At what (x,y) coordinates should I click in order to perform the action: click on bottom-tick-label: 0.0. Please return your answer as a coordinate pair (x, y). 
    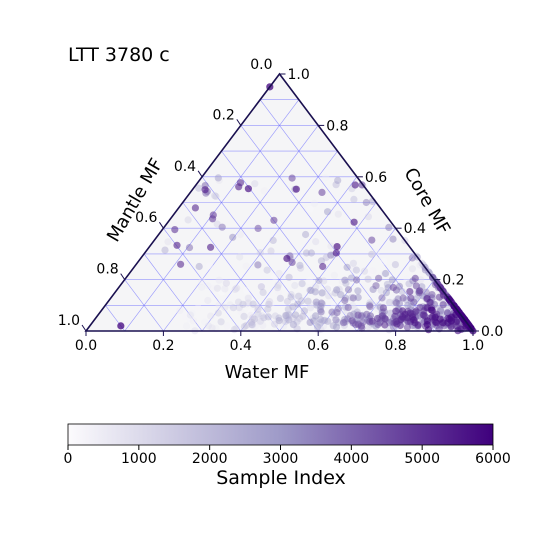
    Looking at the image, I should click on (86, 346).